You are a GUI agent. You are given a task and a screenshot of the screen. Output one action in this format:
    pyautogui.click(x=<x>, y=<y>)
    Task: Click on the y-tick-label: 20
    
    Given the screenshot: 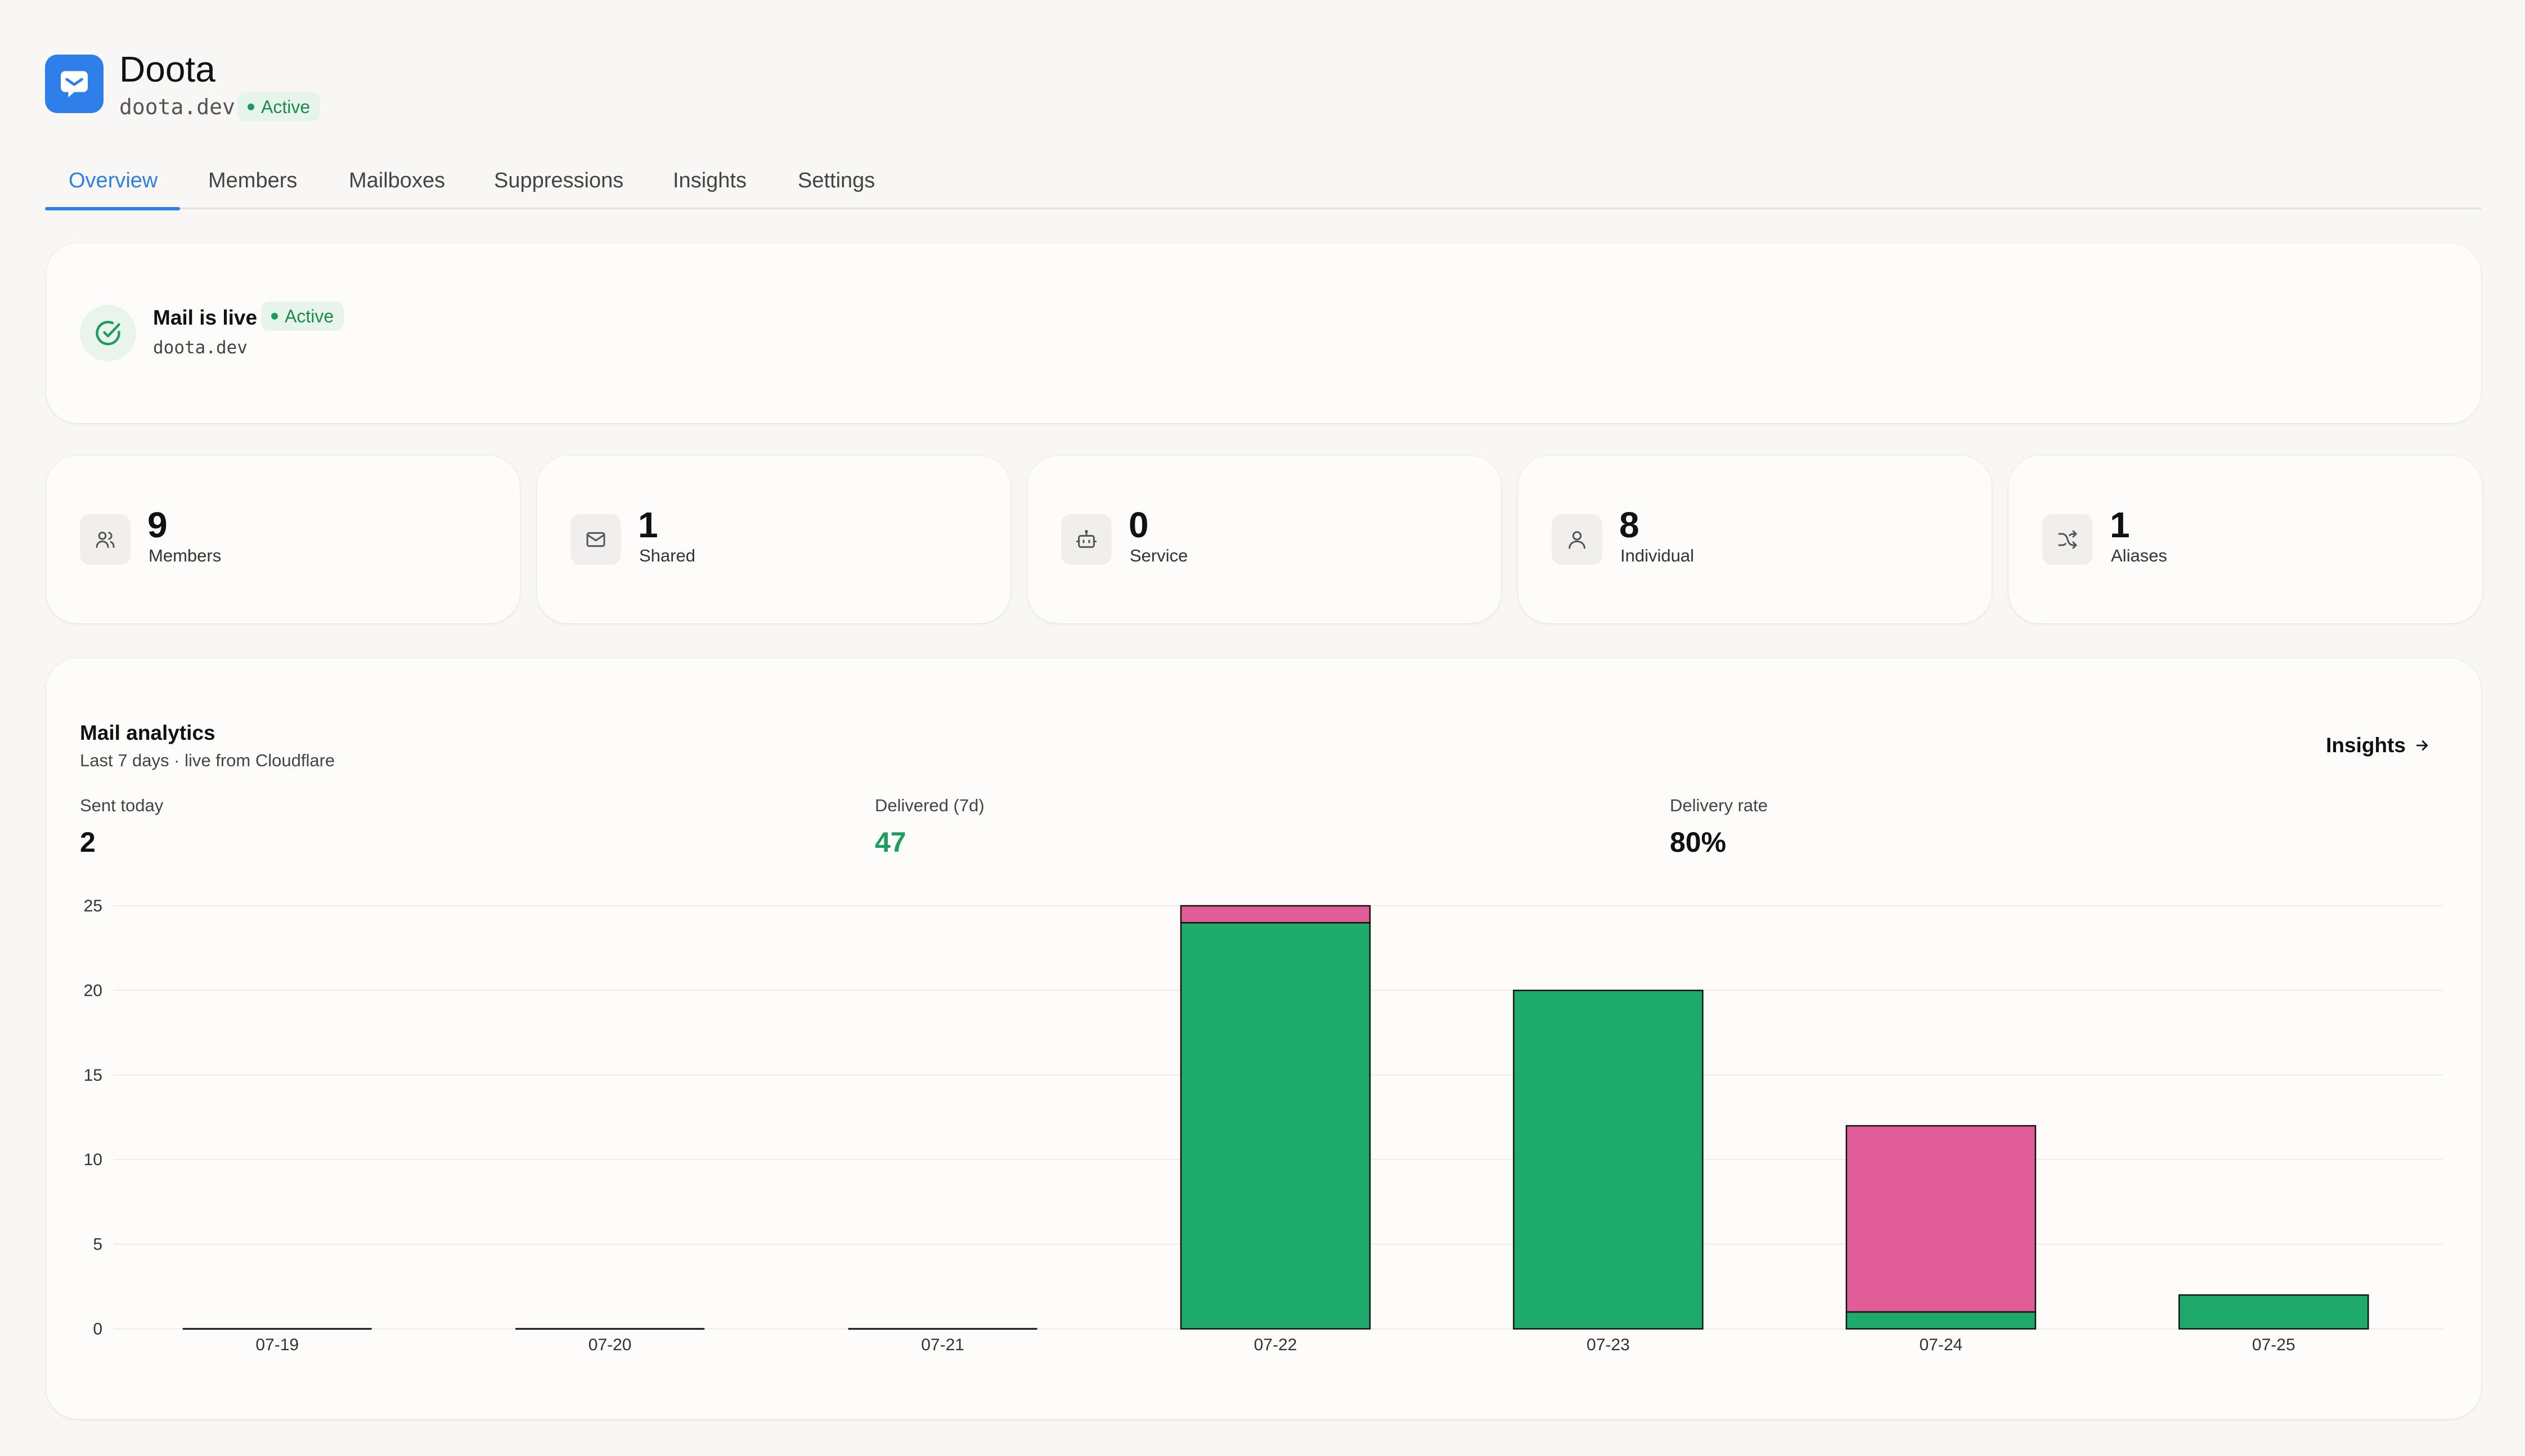 What is the action you would take?
    pyautogui.click(x=93, y=990)
    